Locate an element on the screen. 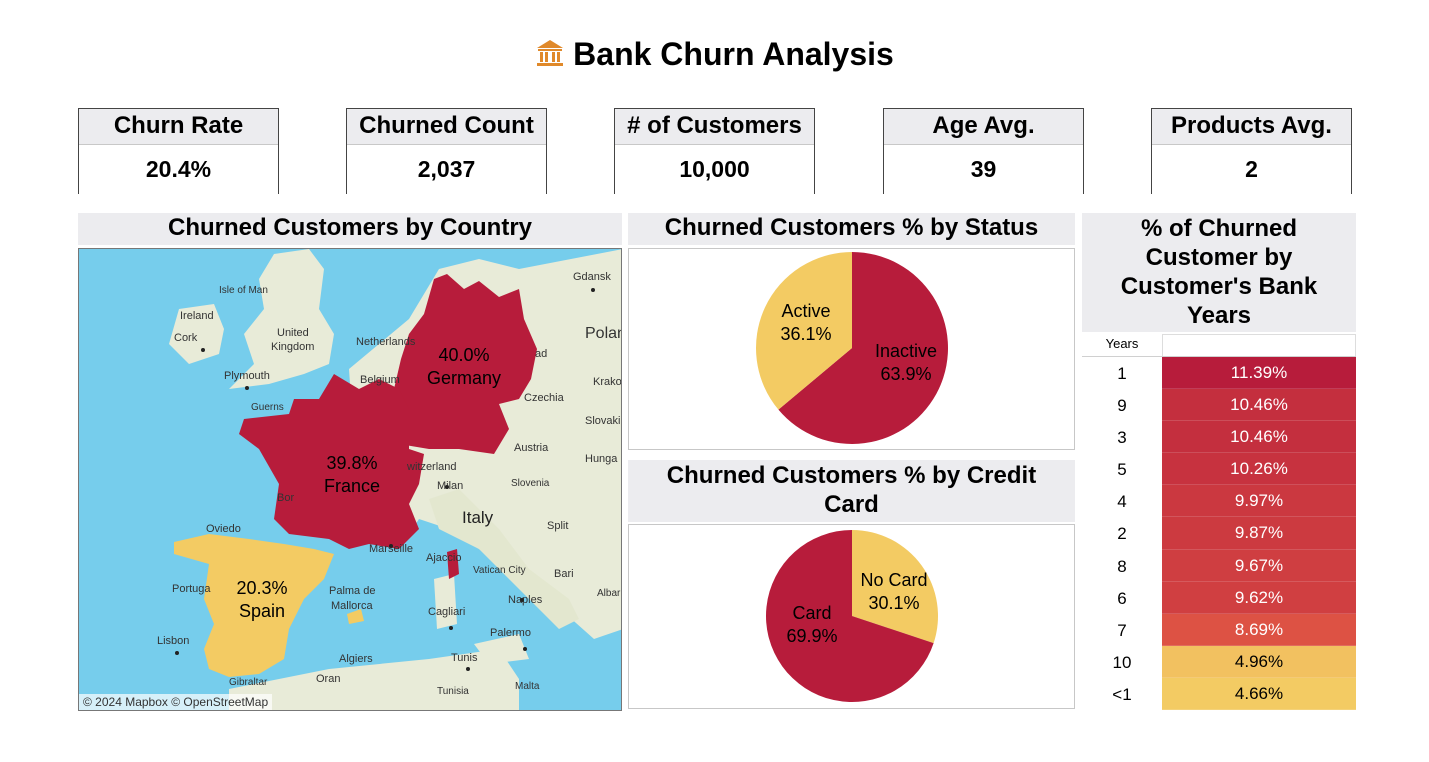 The image size is (1429, 762). table-row: 5 10.26% is located at coordinates (1219, 469).